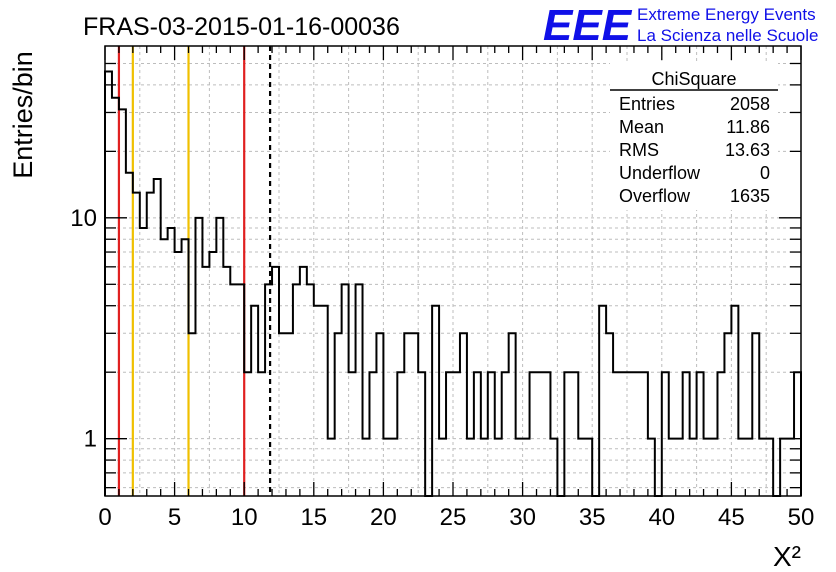 Image resolution: width=836 pixels, height=572 pixels. Describe the element at coordinates (241, 27) in the screenshot. I see `plot-title: FRAS-03-2015-01-16-00036` at that location.